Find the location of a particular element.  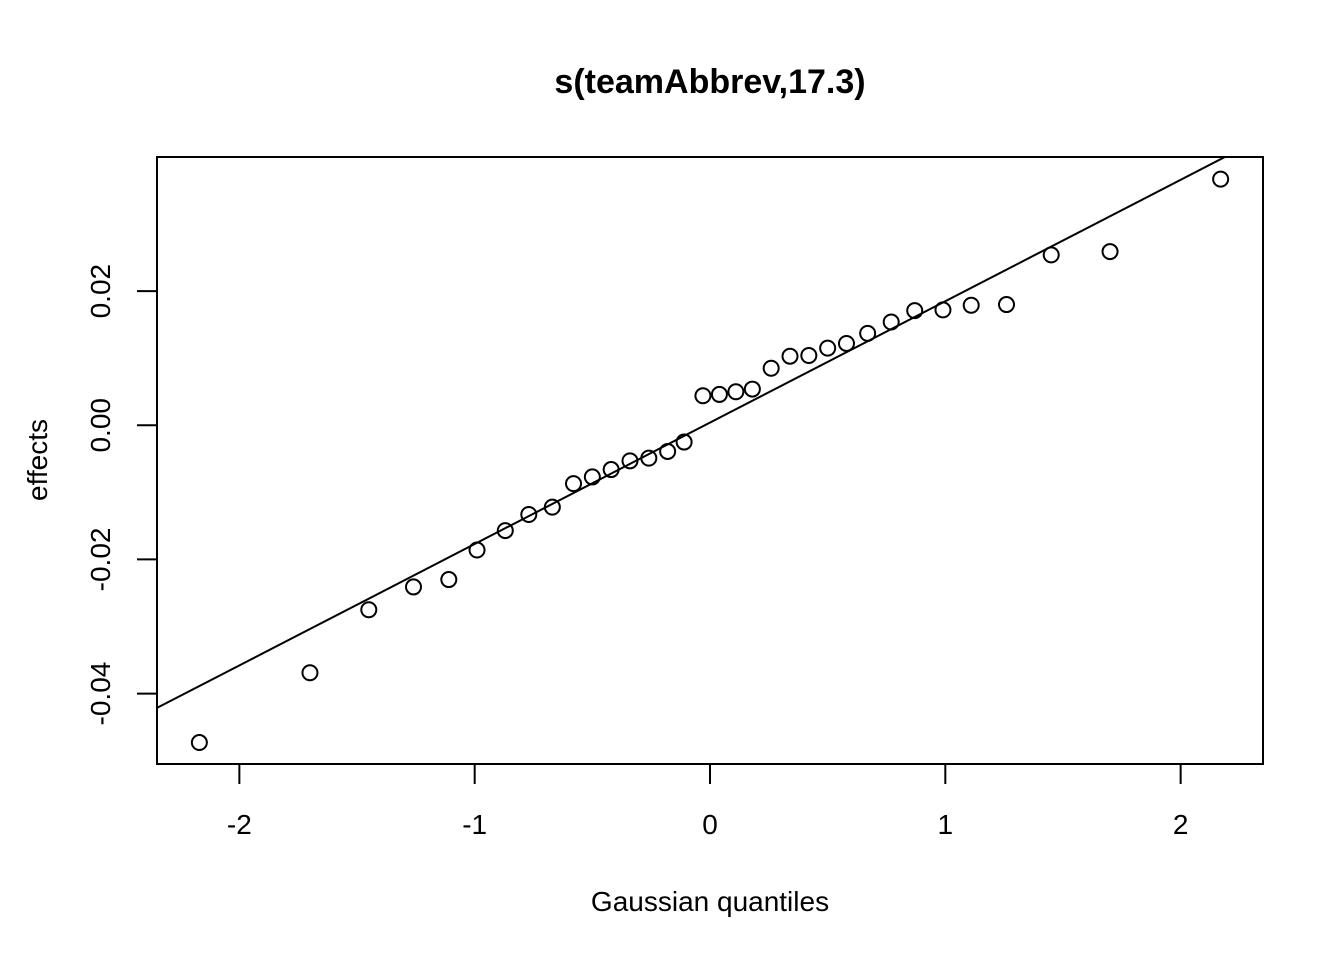

x-tick-label: -1 is located at coordinates (474, 824).